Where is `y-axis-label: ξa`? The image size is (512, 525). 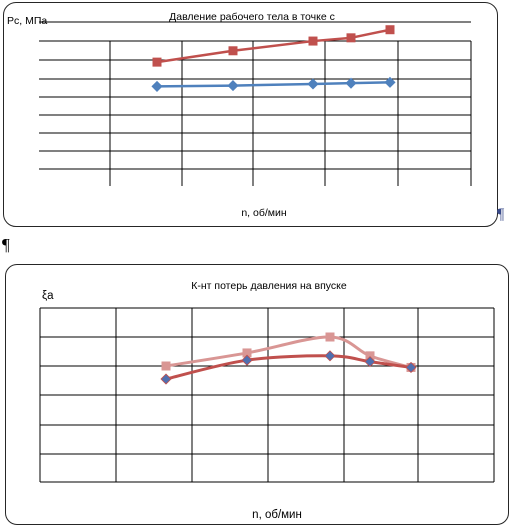
y-axis-label: ξa is located at coordinates (48, 296).